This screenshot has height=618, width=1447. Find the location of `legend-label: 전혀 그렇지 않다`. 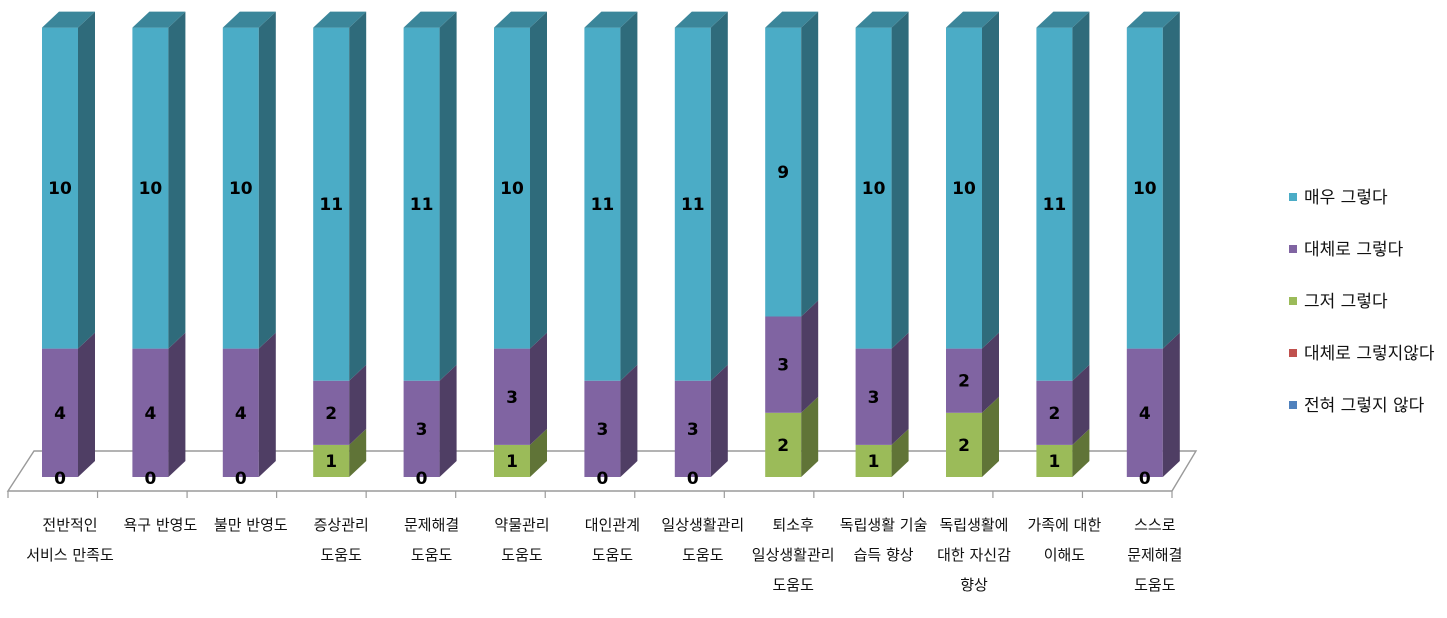

legend-label: 전혀 그렇지 않다 is located at coordinates (1364, 406).